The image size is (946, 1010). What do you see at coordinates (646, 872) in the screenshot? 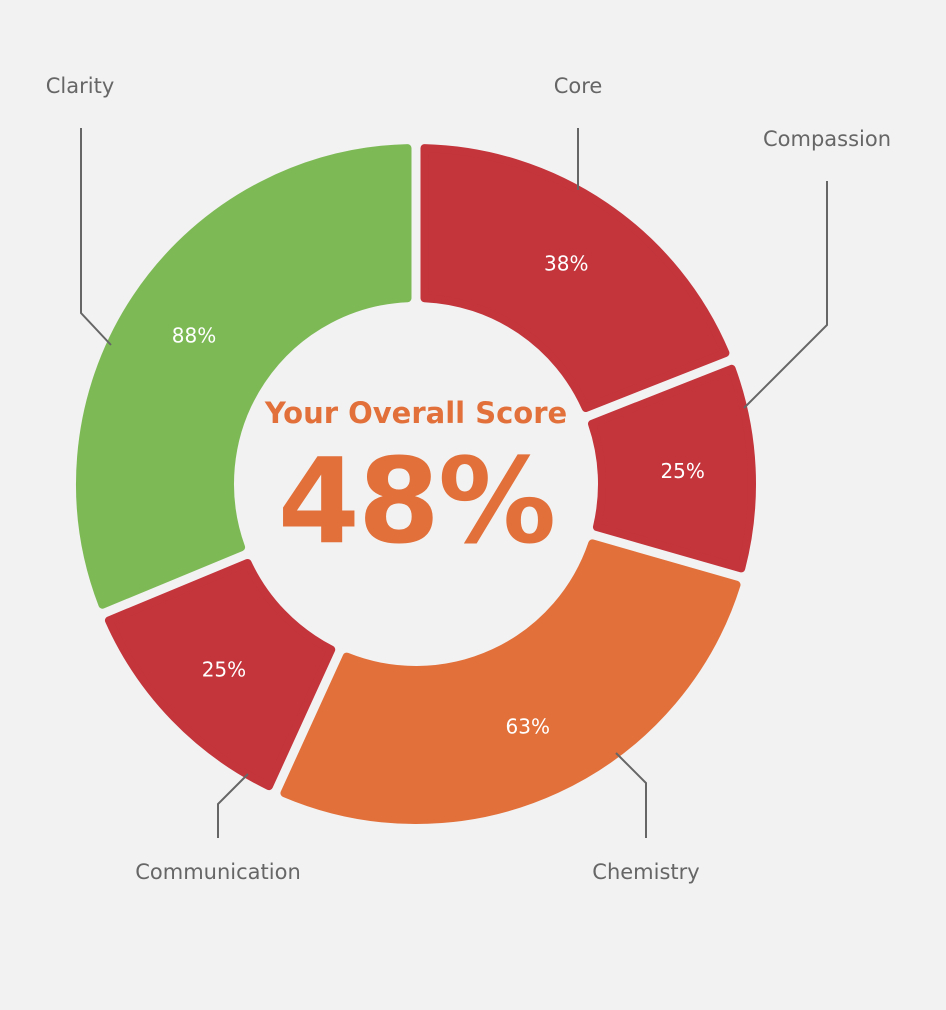
I see `label-chemistry: Chemistry` at bounding box center [646, 872].